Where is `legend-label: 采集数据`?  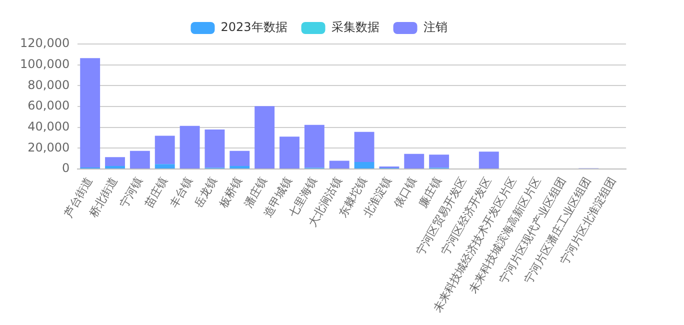
legend-label: 采集数据 is located at coordinates (355, 27).